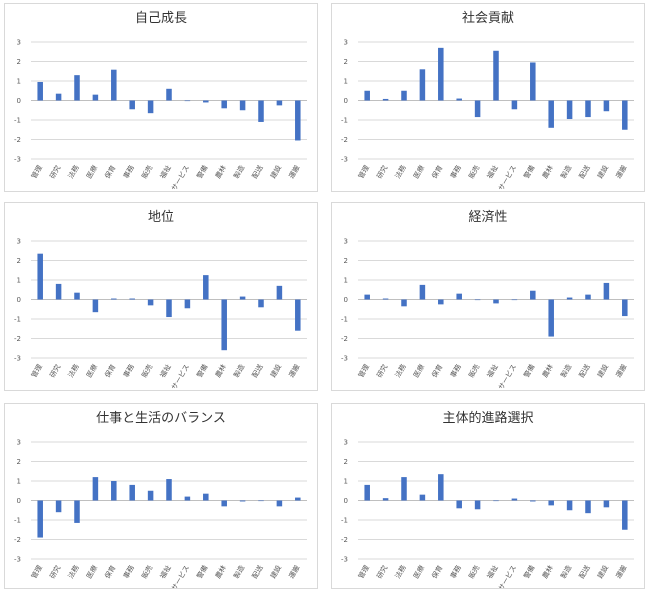 The height and width of the screenshot is (593, 650). I want to click on chart-title: 主体的進路選択, so click(487, 418).